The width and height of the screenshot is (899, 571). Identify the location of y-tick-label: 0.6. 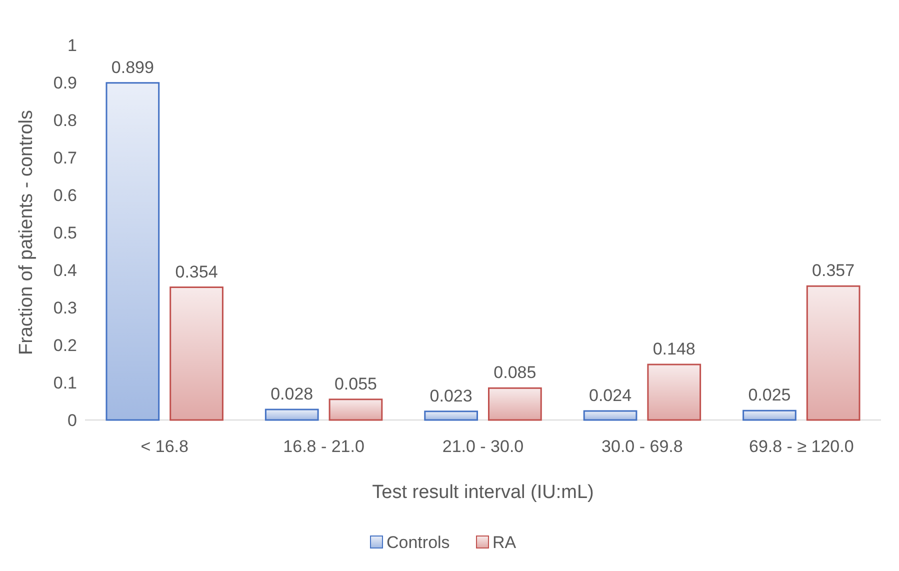
(65, 195).